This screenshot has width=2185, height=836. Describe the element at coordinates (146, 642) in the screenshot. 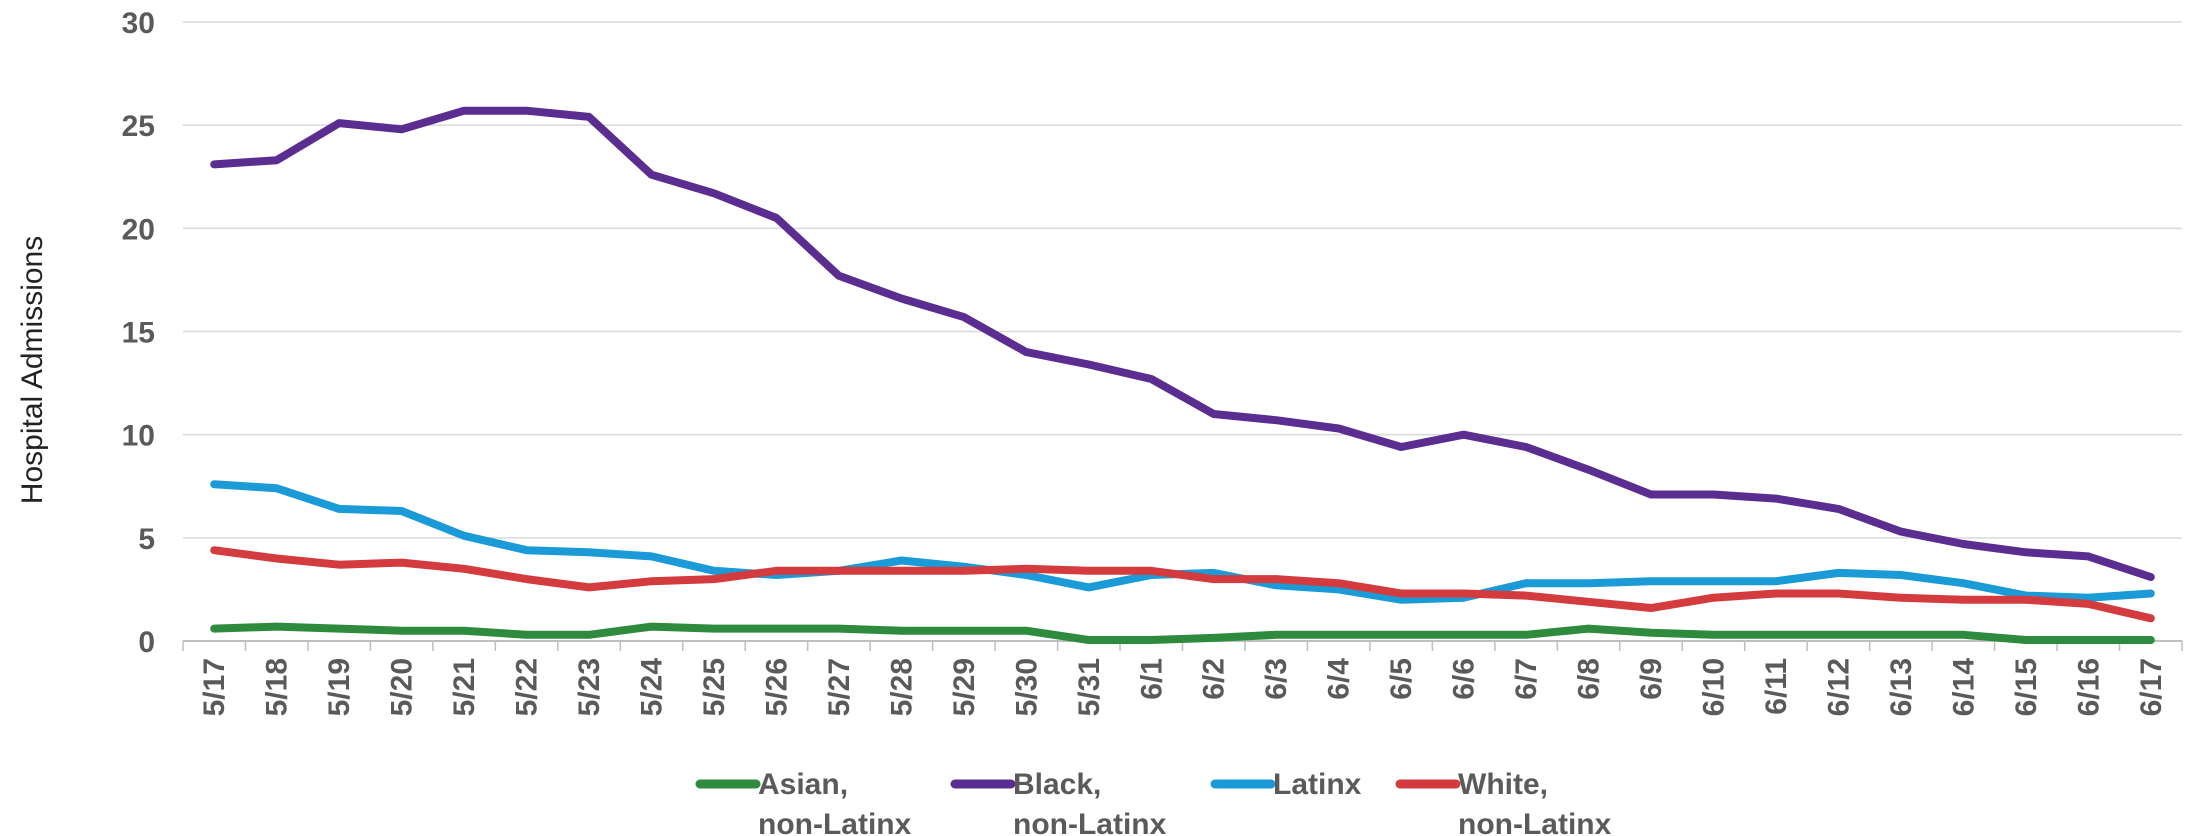

I see `y-tick-label: 0` at that location.